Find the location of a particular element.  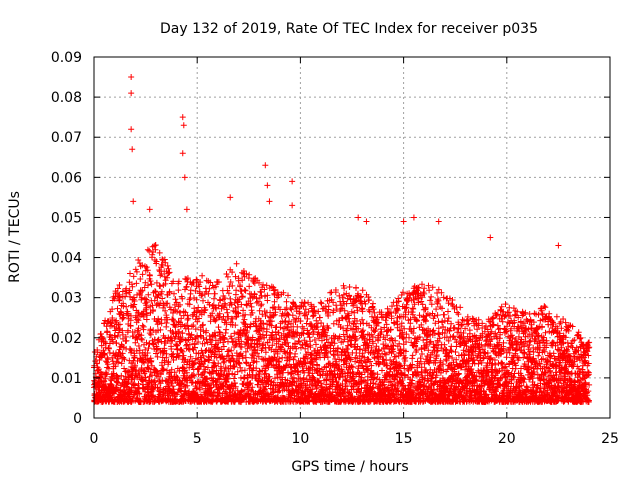

y-axis-label: ROTI / TECUs is located at coordinates (15, 237).